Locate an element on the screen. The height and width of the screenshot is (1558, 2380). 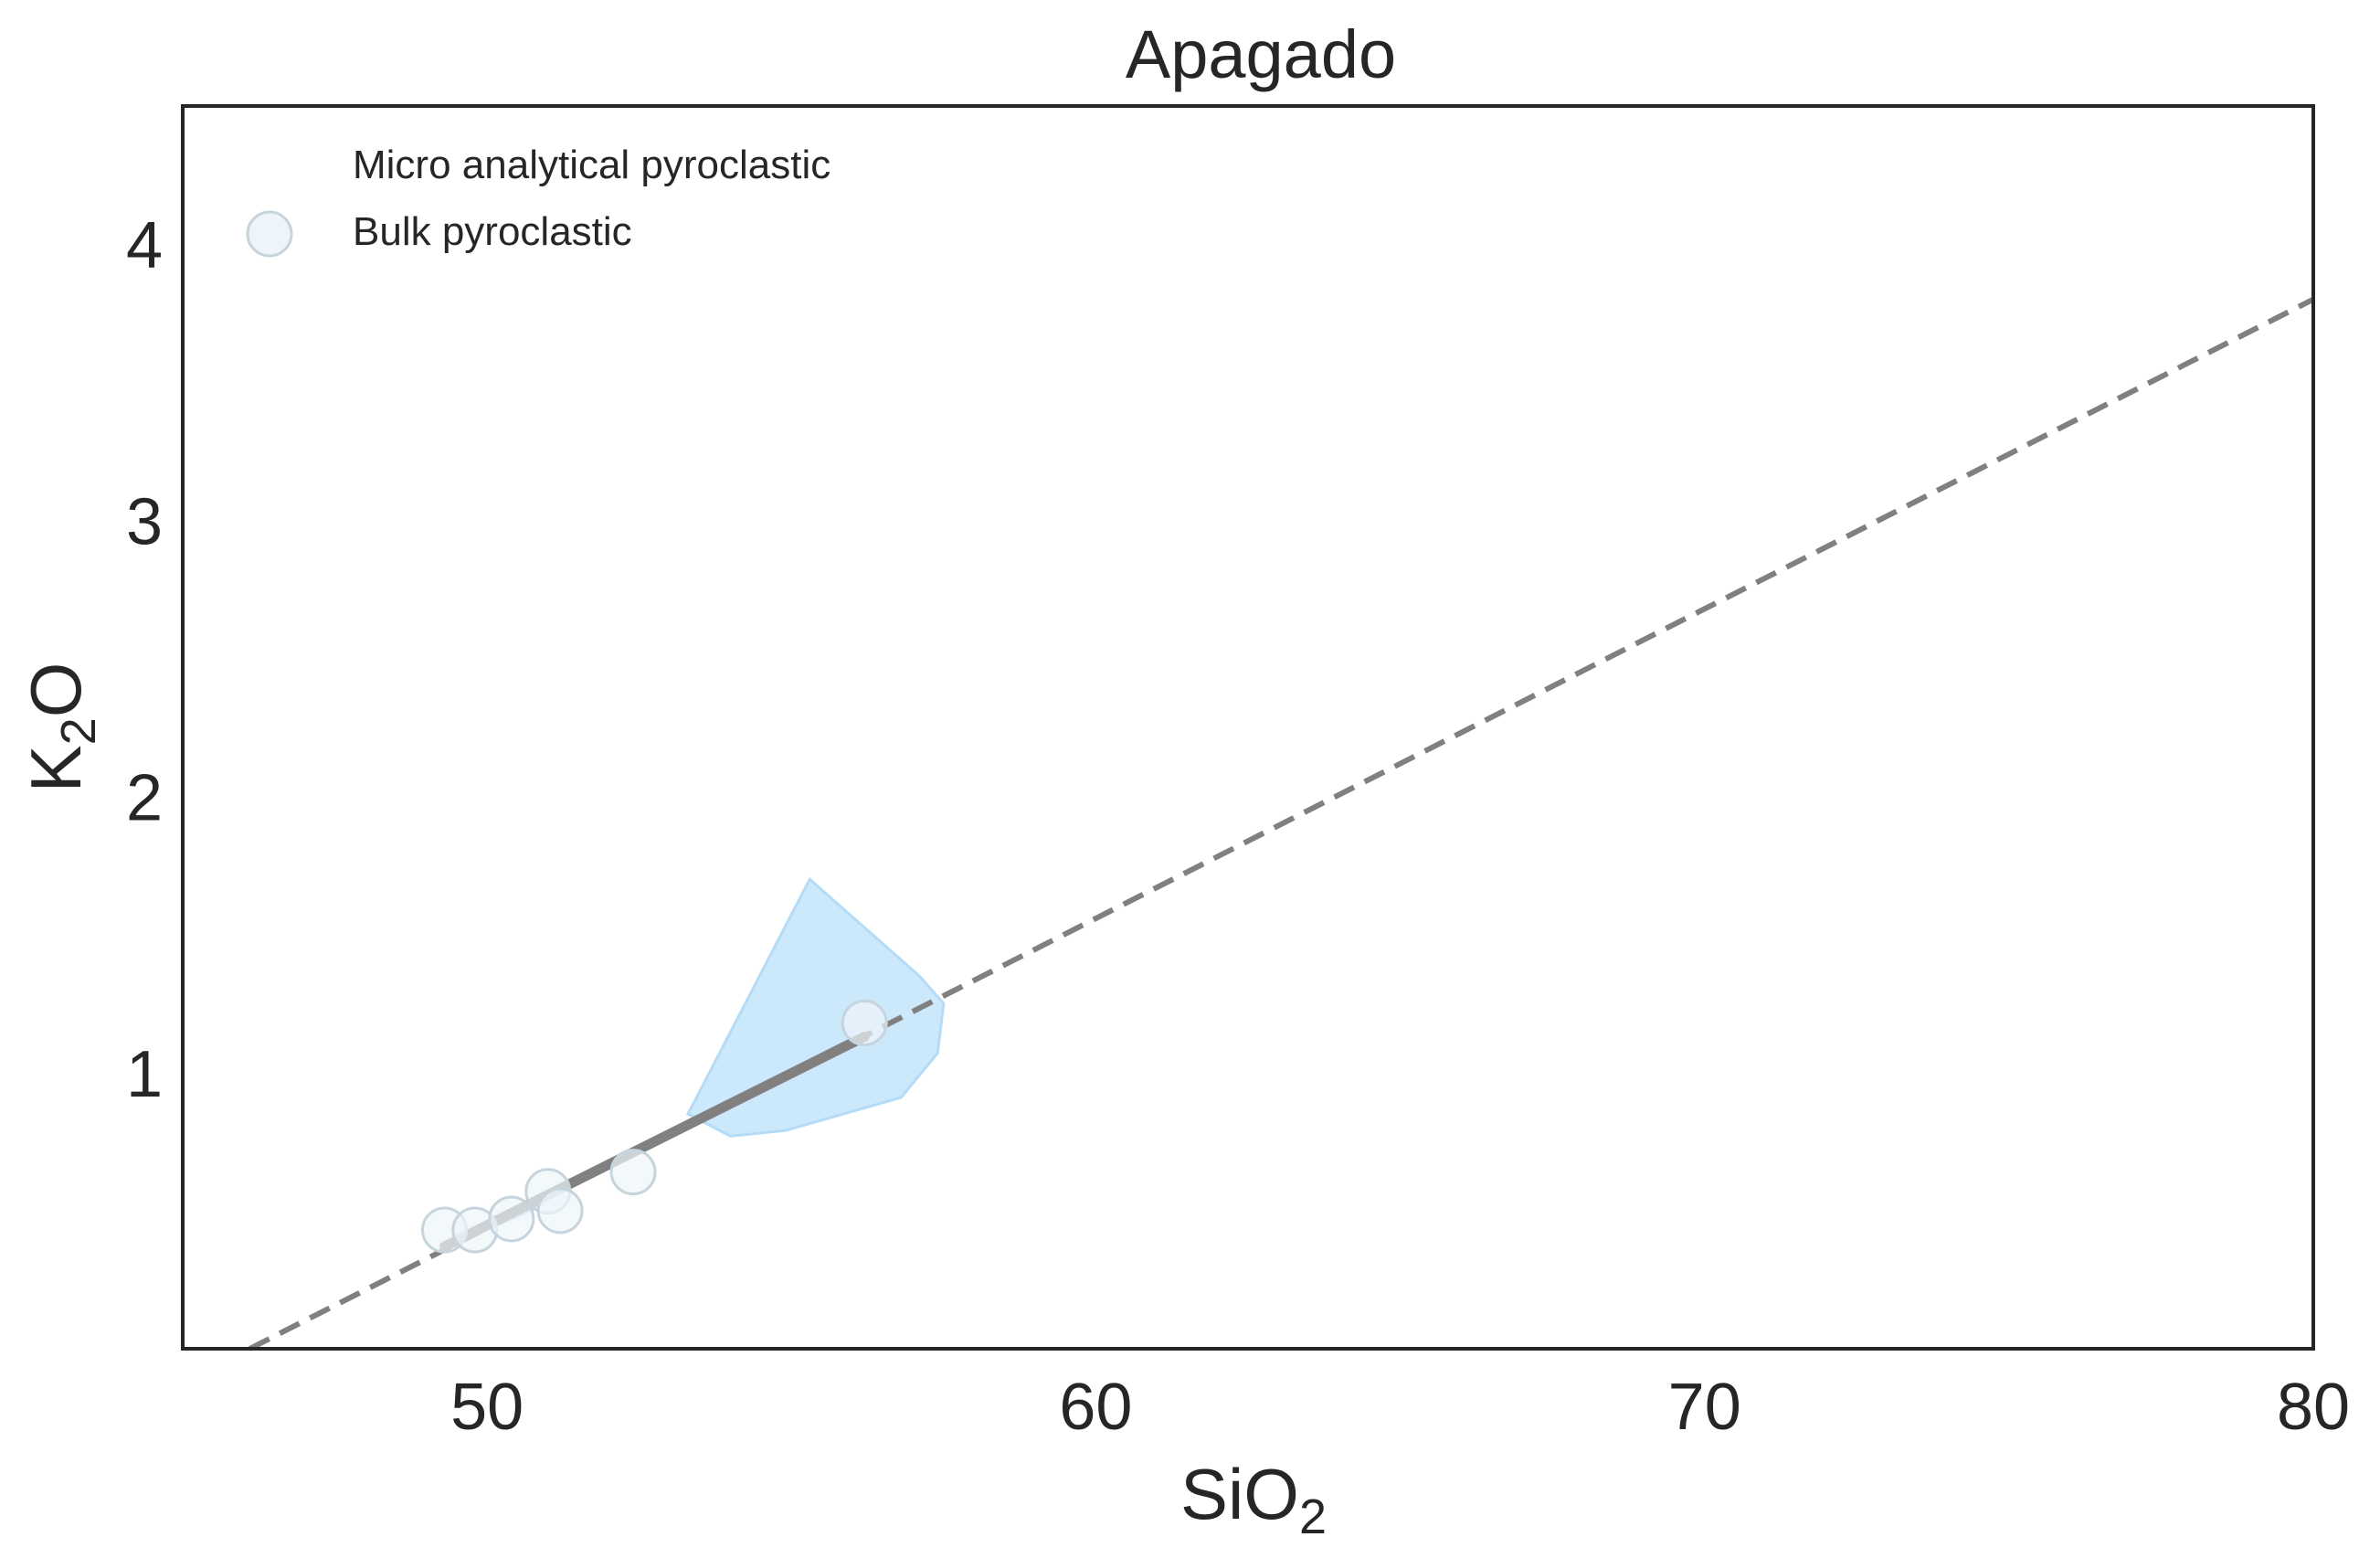
y-axis-title-base: K is located at coordinates (56, 769).